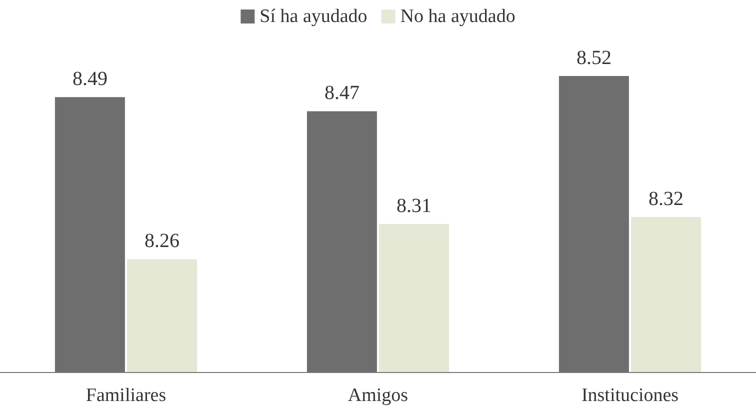 The height and width of the screenshot is (411, 756). I want to click on data-label: 8.26, so click(162, 241).